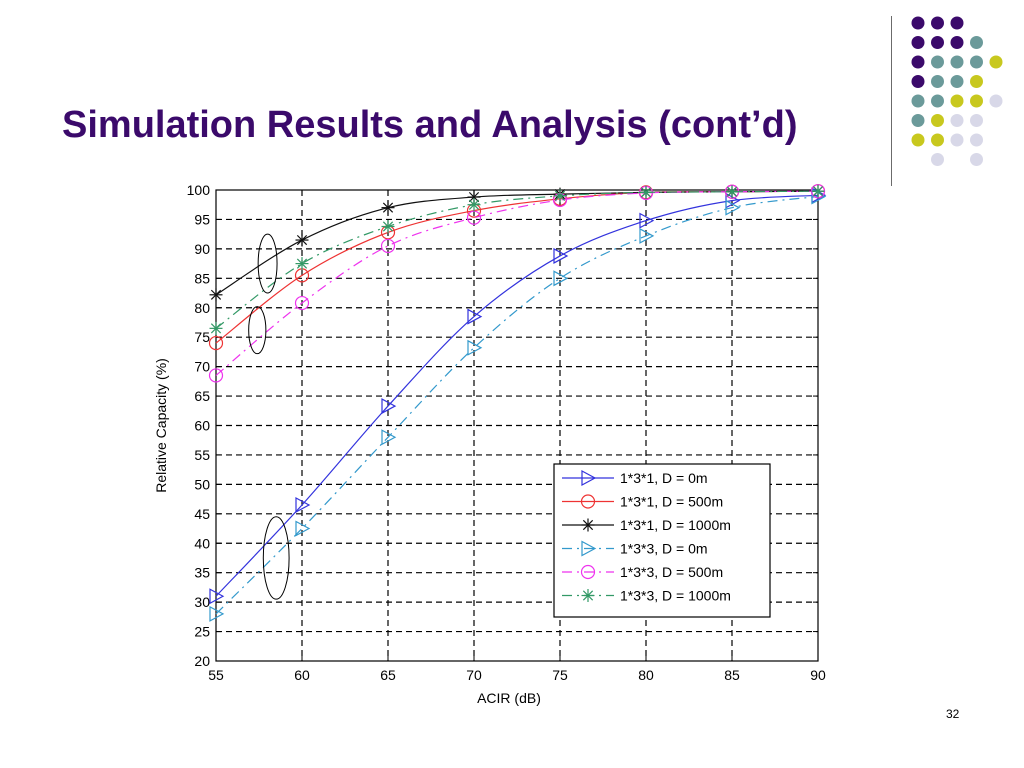 Image resolution: width=1024 pixels, height=768 pixels. Describe the element at coordinates (202, 396) in the screenshot. I see `y-tick-label: 65` at that location.